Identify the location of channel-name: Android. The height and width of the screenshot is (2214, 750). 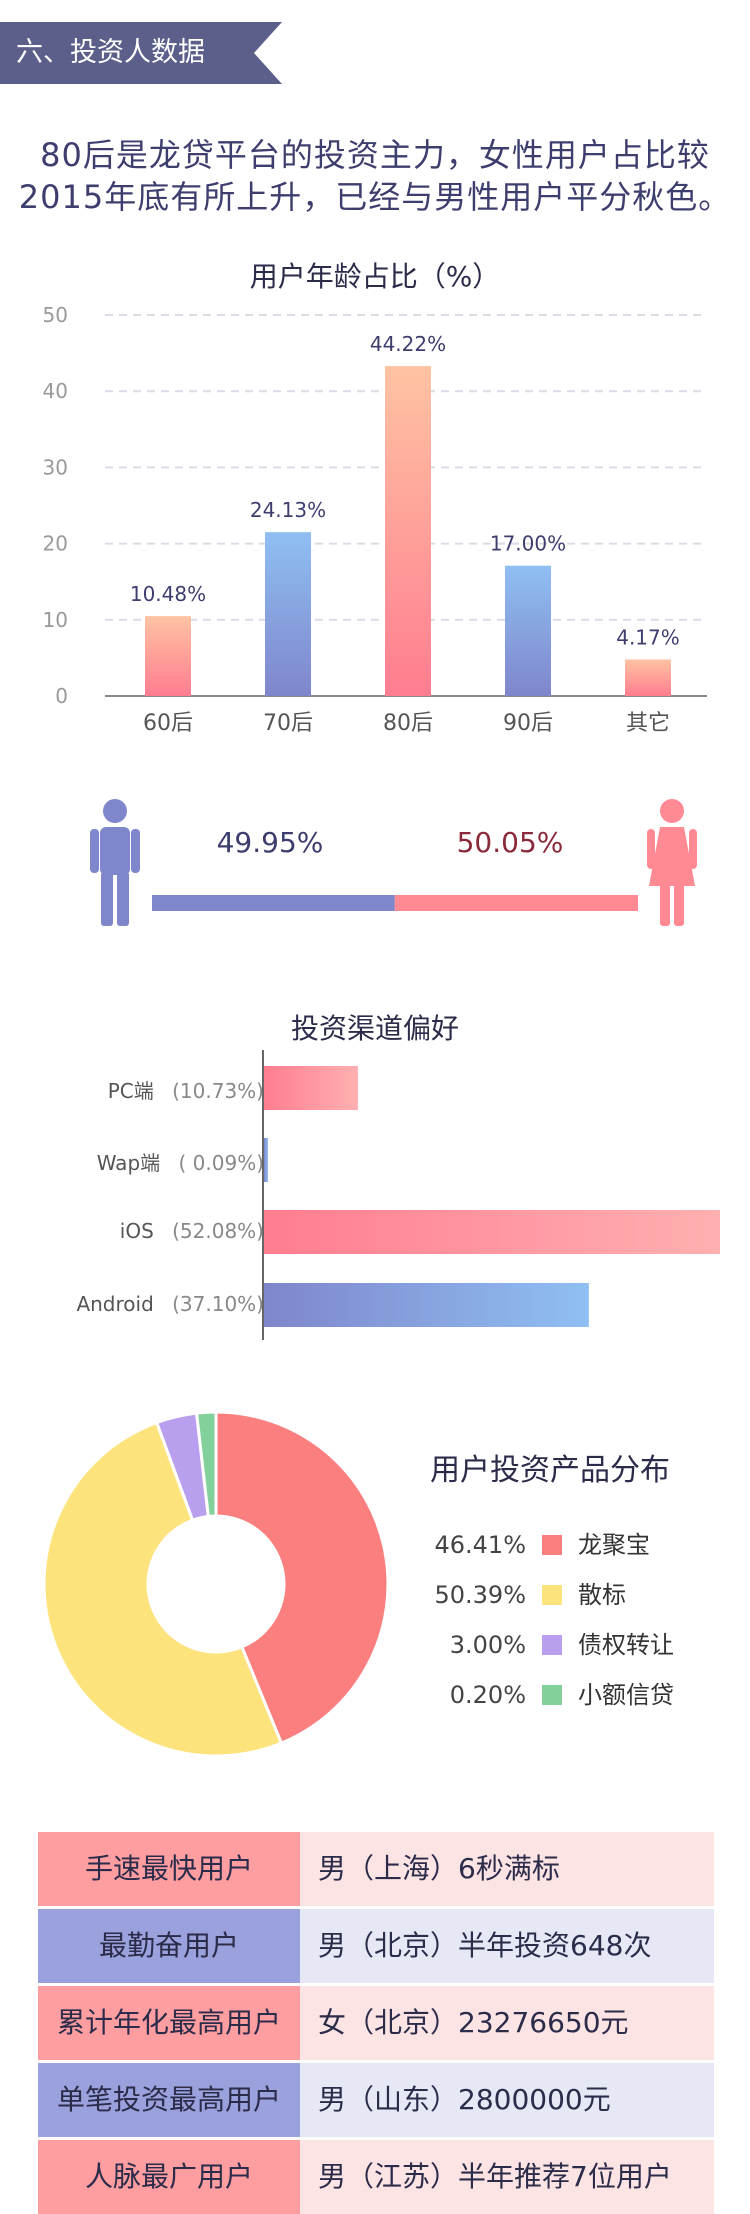
(115, 1304).